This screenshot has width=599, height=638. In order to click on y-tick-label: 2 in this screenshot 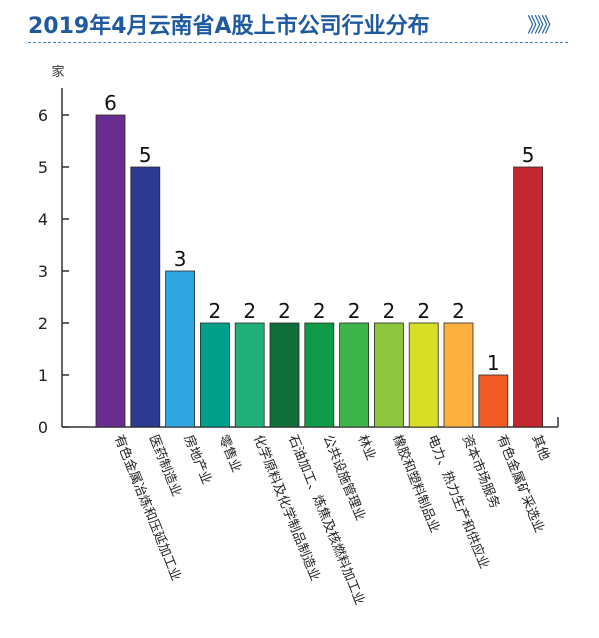, I will do `click(43, 323)`.